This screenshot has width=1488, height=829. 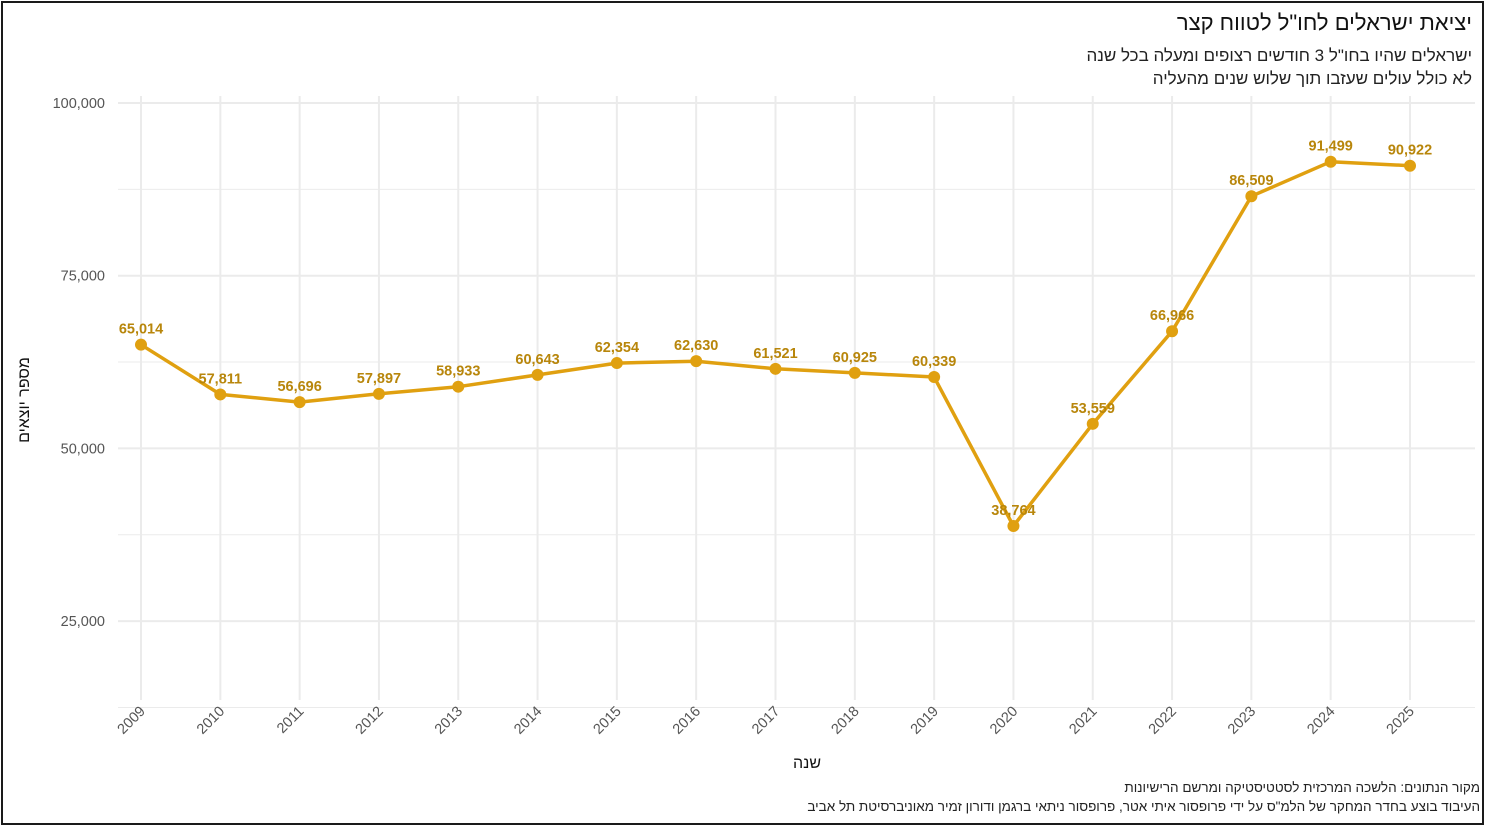 I want to click on y-axis-ticks: 25,000 50,000 75,000 100,000, so click(x=79, y=363).